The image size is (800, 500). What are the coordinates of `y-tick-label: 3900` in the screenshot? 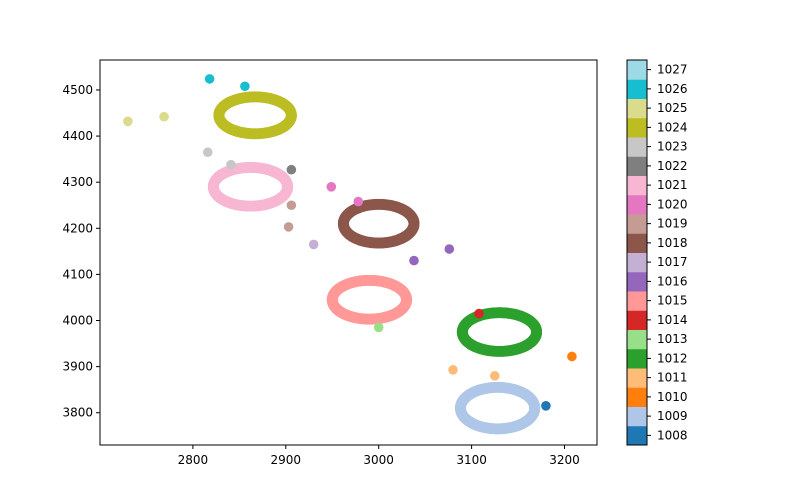 It's located at (77, 367).